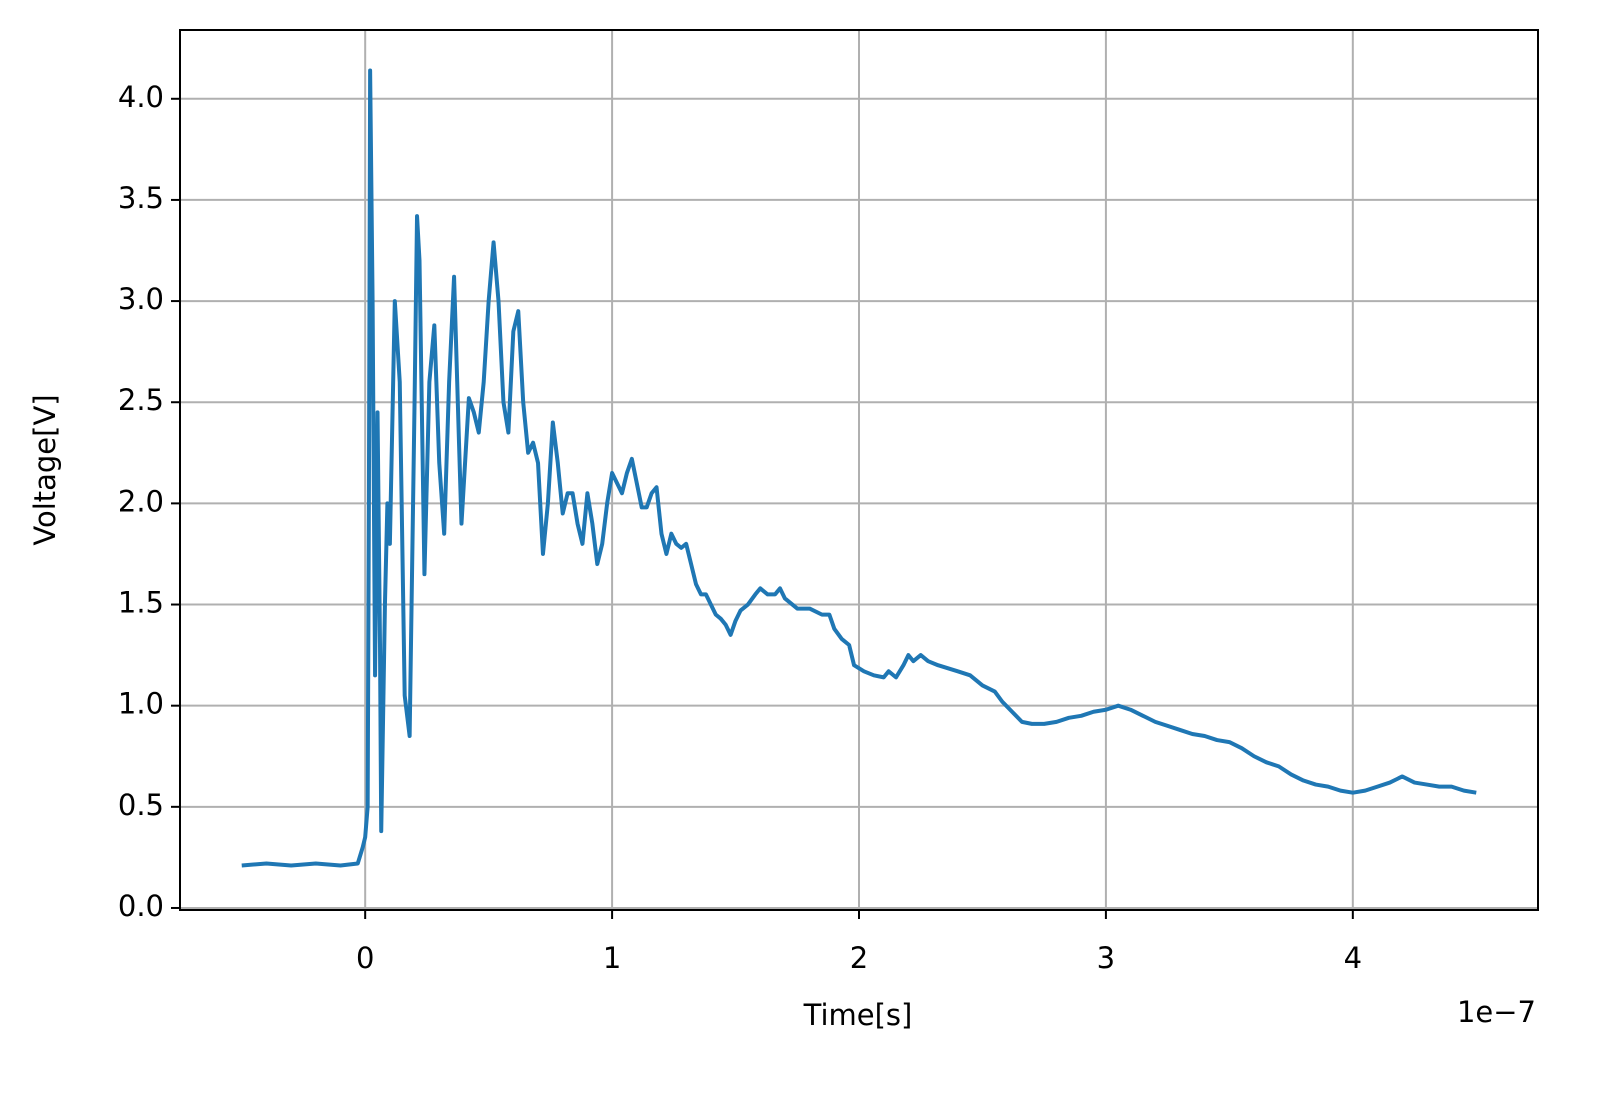 This screenshot has height=1095, width=1609. Describe the element at coordinates (1496, 1012) in the screenshot. I see `x-offset-label: 1e−7` at that location.